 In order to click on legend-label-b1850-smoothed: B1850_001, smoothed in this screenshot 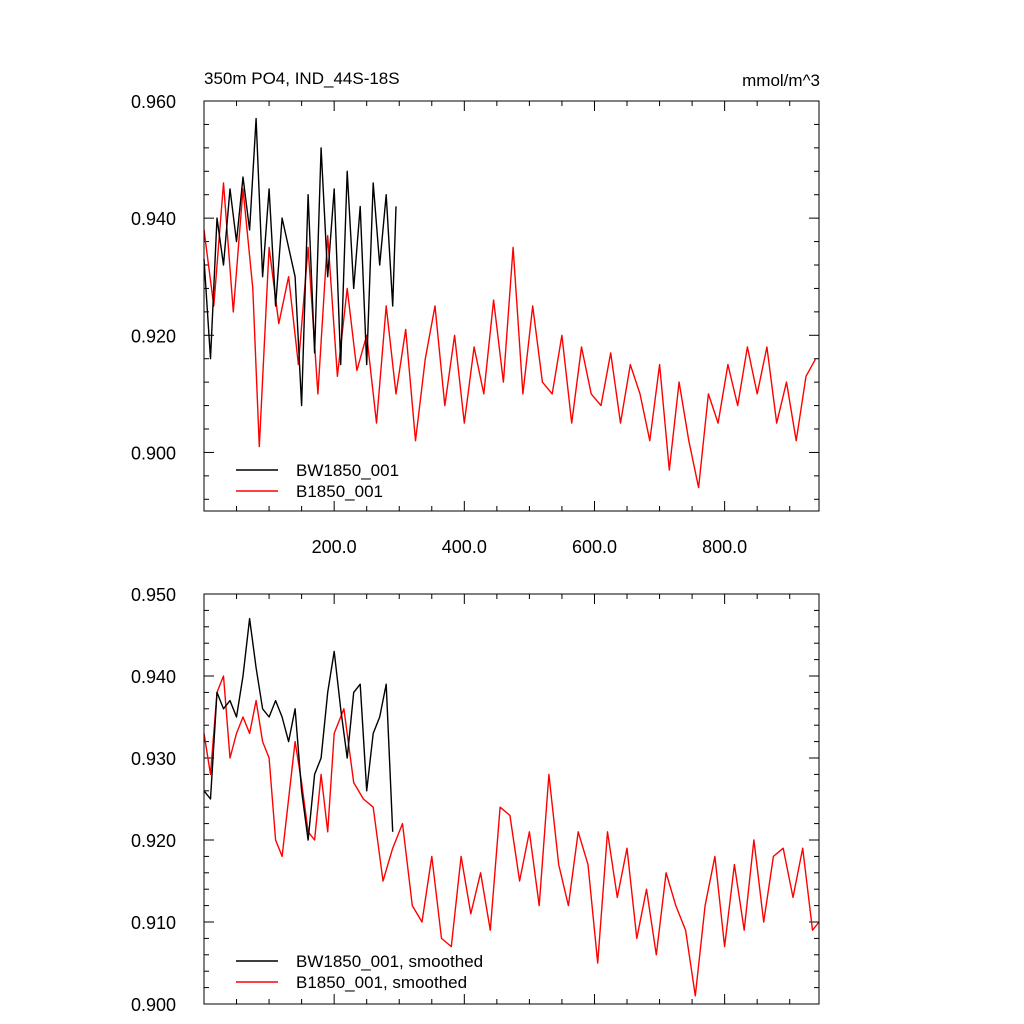, I will do `click(381, 982)`.